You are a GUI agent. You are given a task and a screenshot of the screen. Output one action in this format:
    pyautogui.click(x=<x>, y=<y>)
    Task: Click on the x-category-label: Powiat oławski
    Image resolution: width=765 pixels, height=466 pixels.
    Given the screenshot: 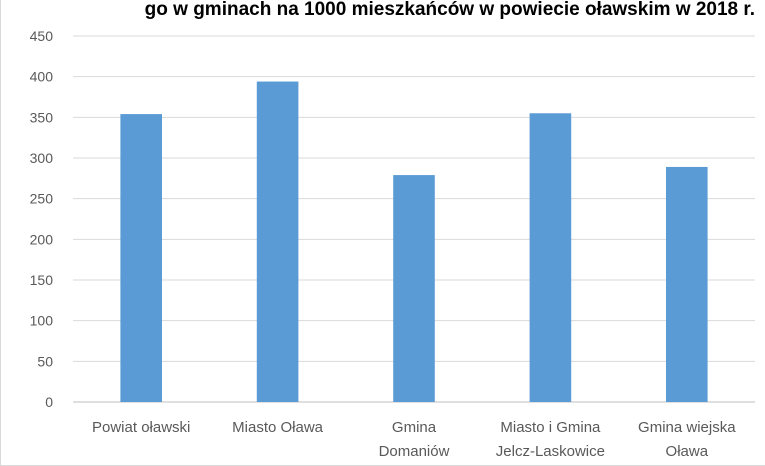 What is the action you would take?
    pyautogui.click(x=141, y=427)
    